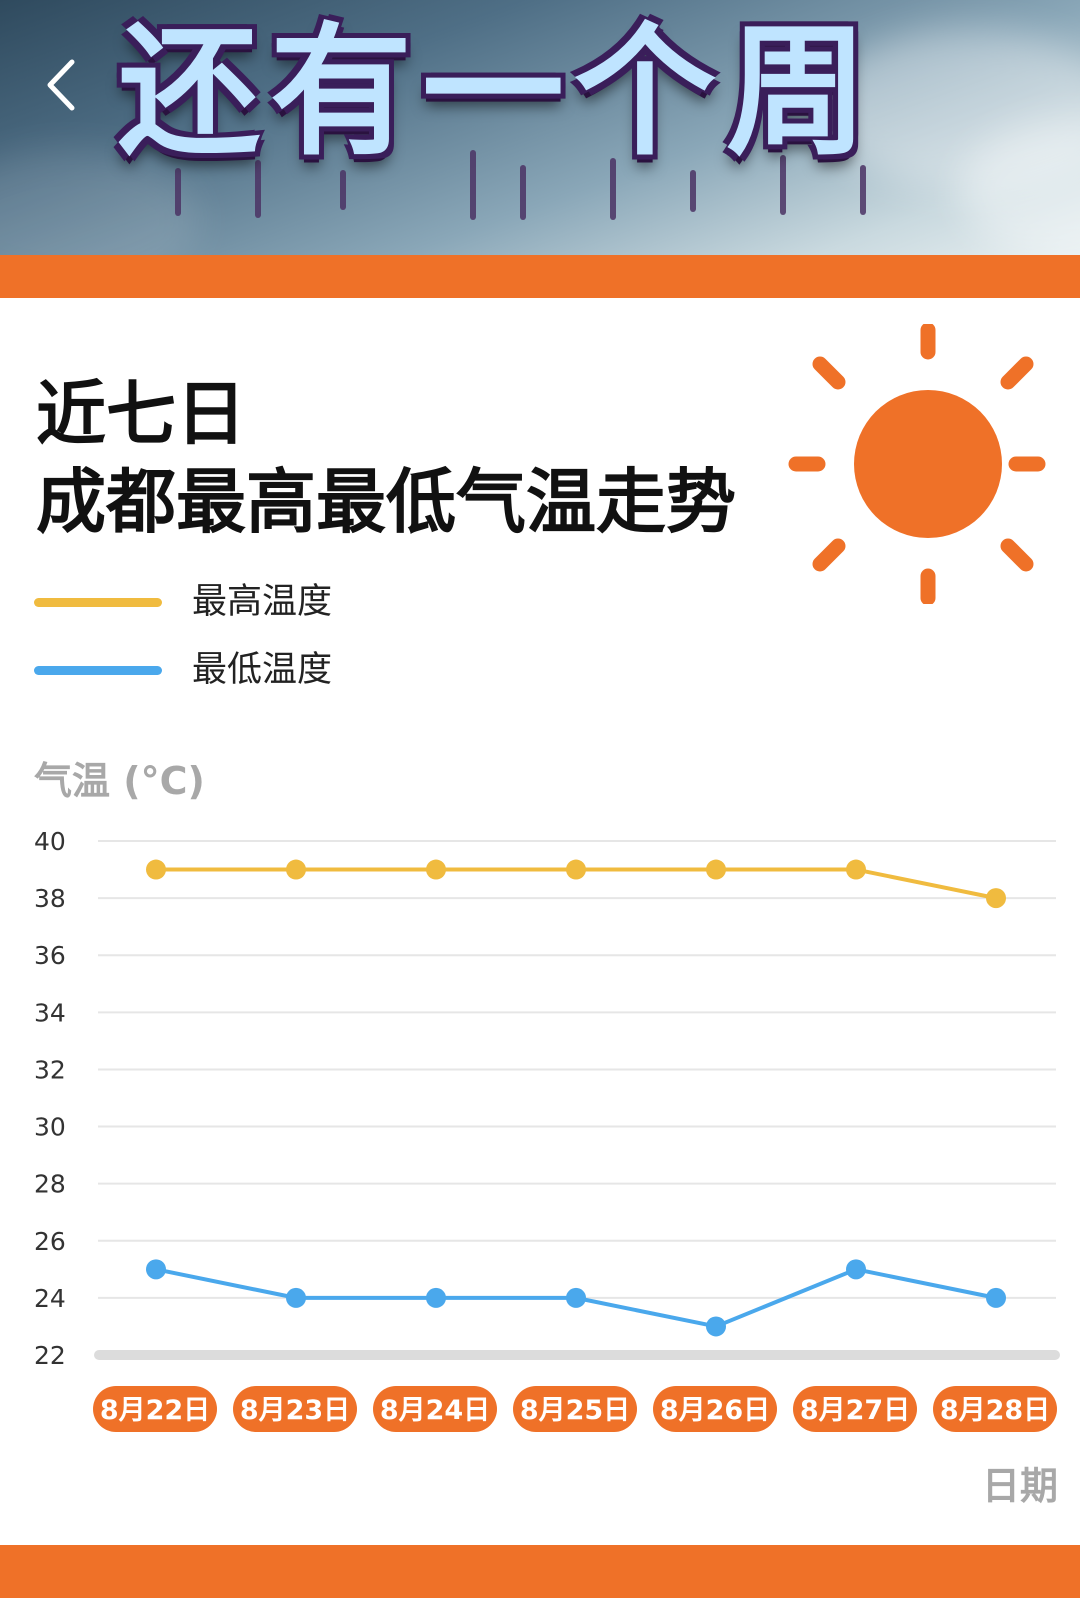 This screenshot has width=1080, height=1598. Describe the element at coordinates (1019, 1486) in the screenshot. I see `x-axis-label: 日期` at that location.